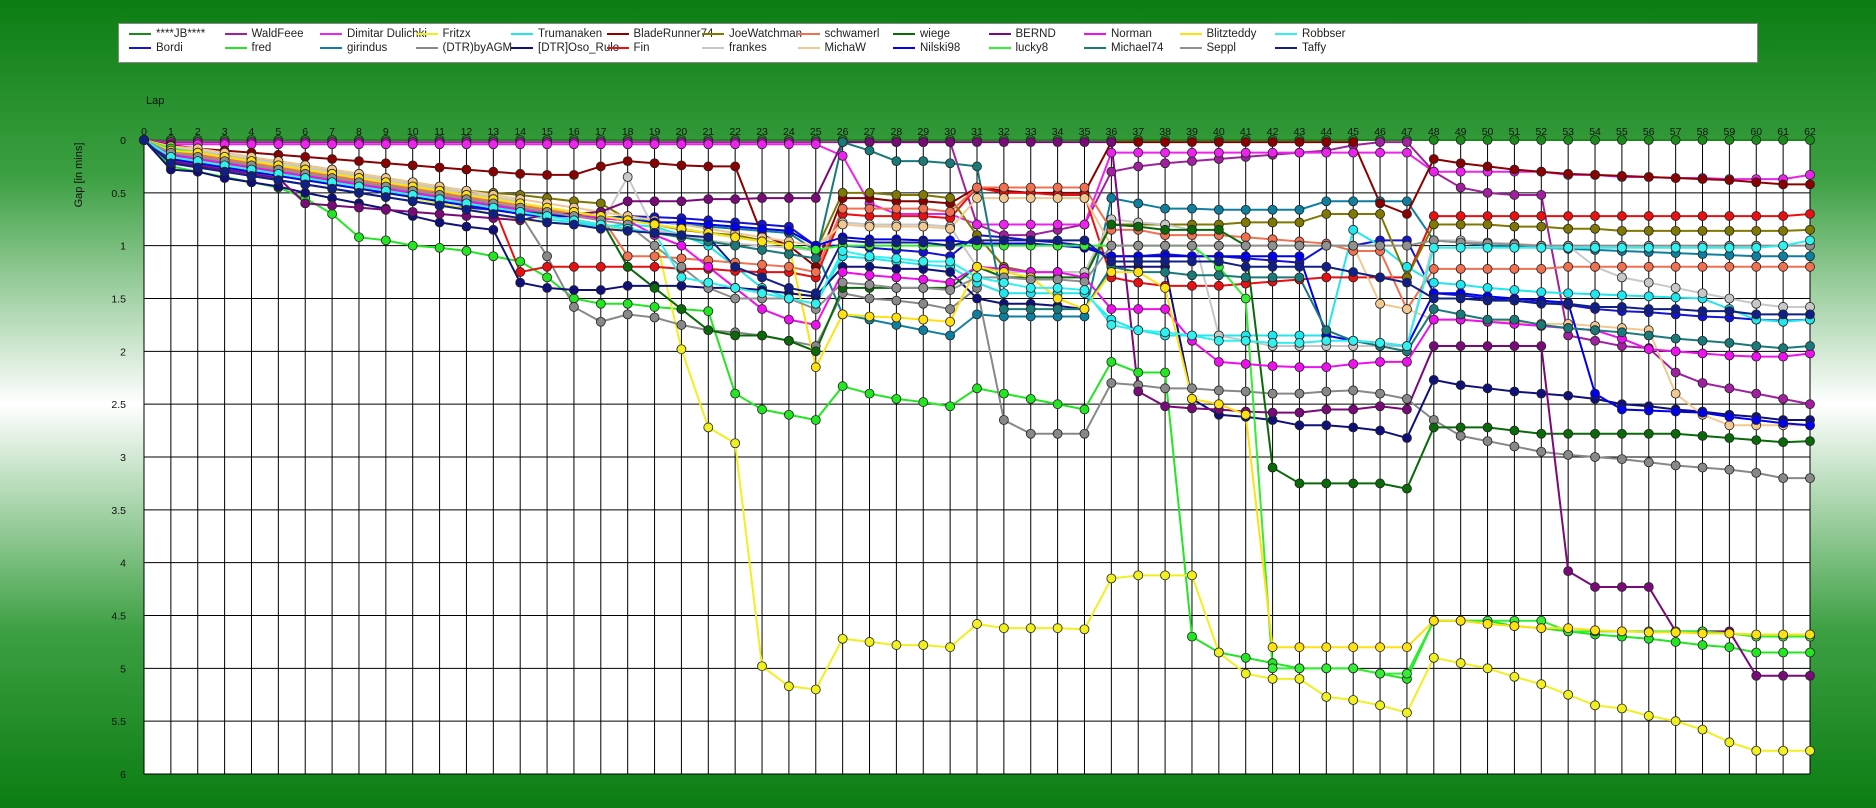 Image resolution: width=1876 pixels, height=808 pixels. I want to click on x-tick-label: 56, so click(1649, 132).